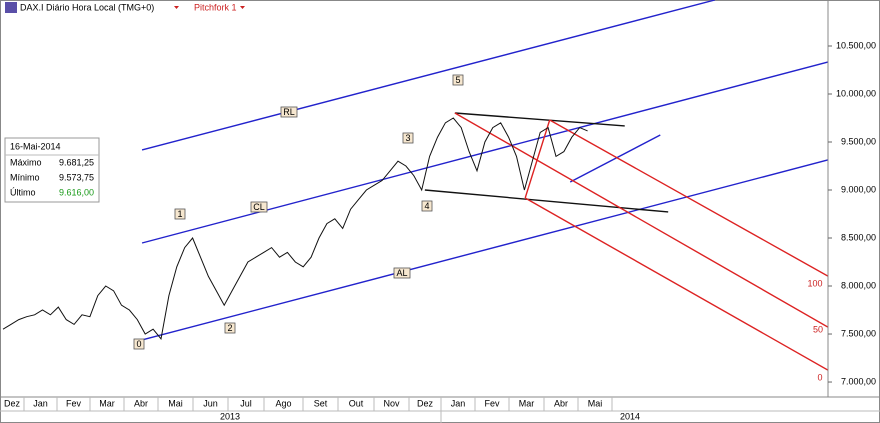 The image size is (880, 423). Describe the element at coordinates (856, 93) in the screenshot. I see `y-tick-label: 10.000,00` at that location.